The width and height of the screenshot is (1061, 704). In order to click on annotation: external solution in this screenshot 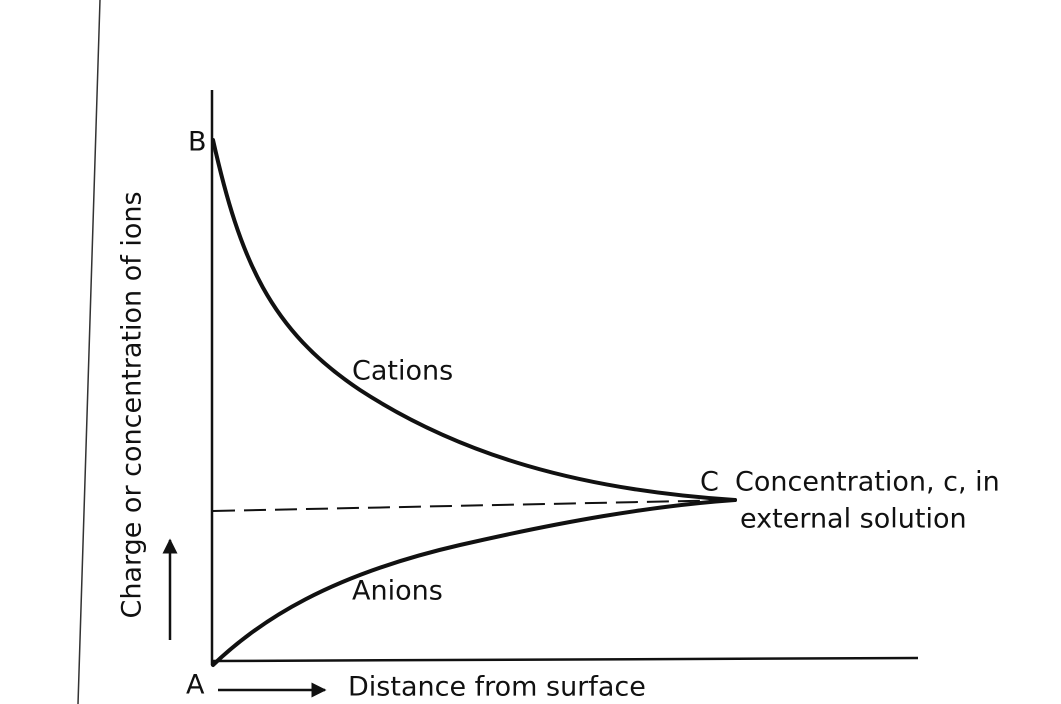, I will do `click(853, 519)`.